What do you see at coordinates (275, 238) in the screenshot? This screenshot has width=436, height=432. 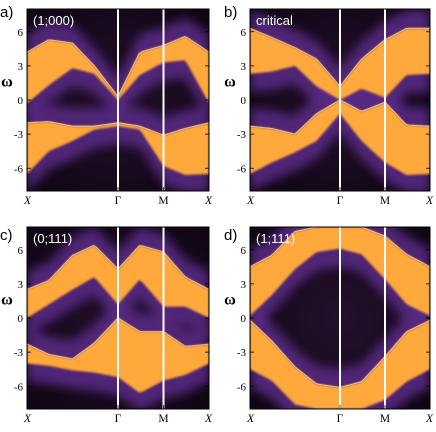 I see `inset-label: (1;111)` at bounding box center [275, 238].